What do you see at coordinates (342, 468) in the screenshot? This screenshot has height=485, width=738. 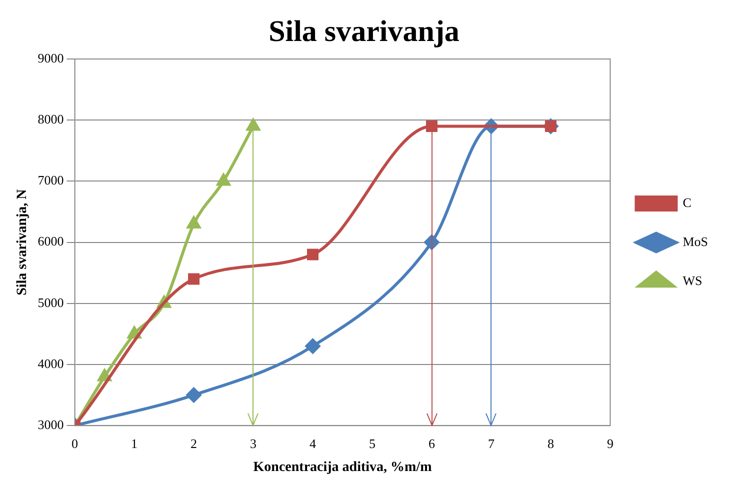 I see `x-axis-title: Koncentracija aditiva, %m/m` at bounding box center [342, 468].